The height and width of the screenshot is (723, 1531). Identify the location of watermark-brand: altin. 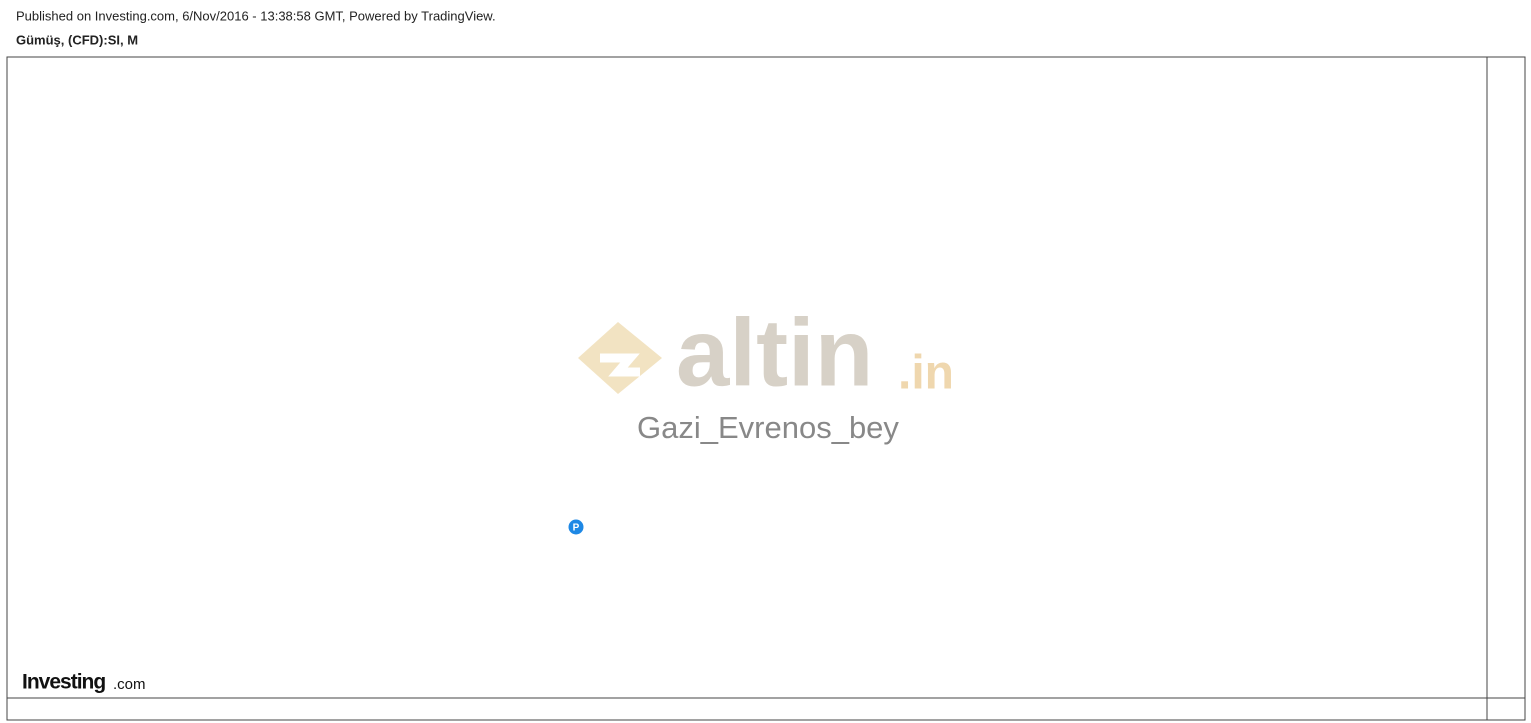
(774, 352).